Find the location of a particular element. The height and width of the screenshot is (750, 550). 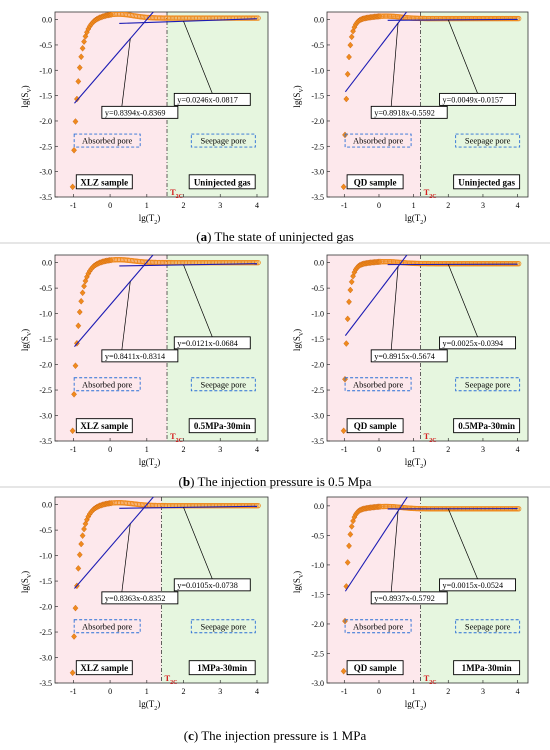

equation-leader-seepage is located at coordinates (198, 57).